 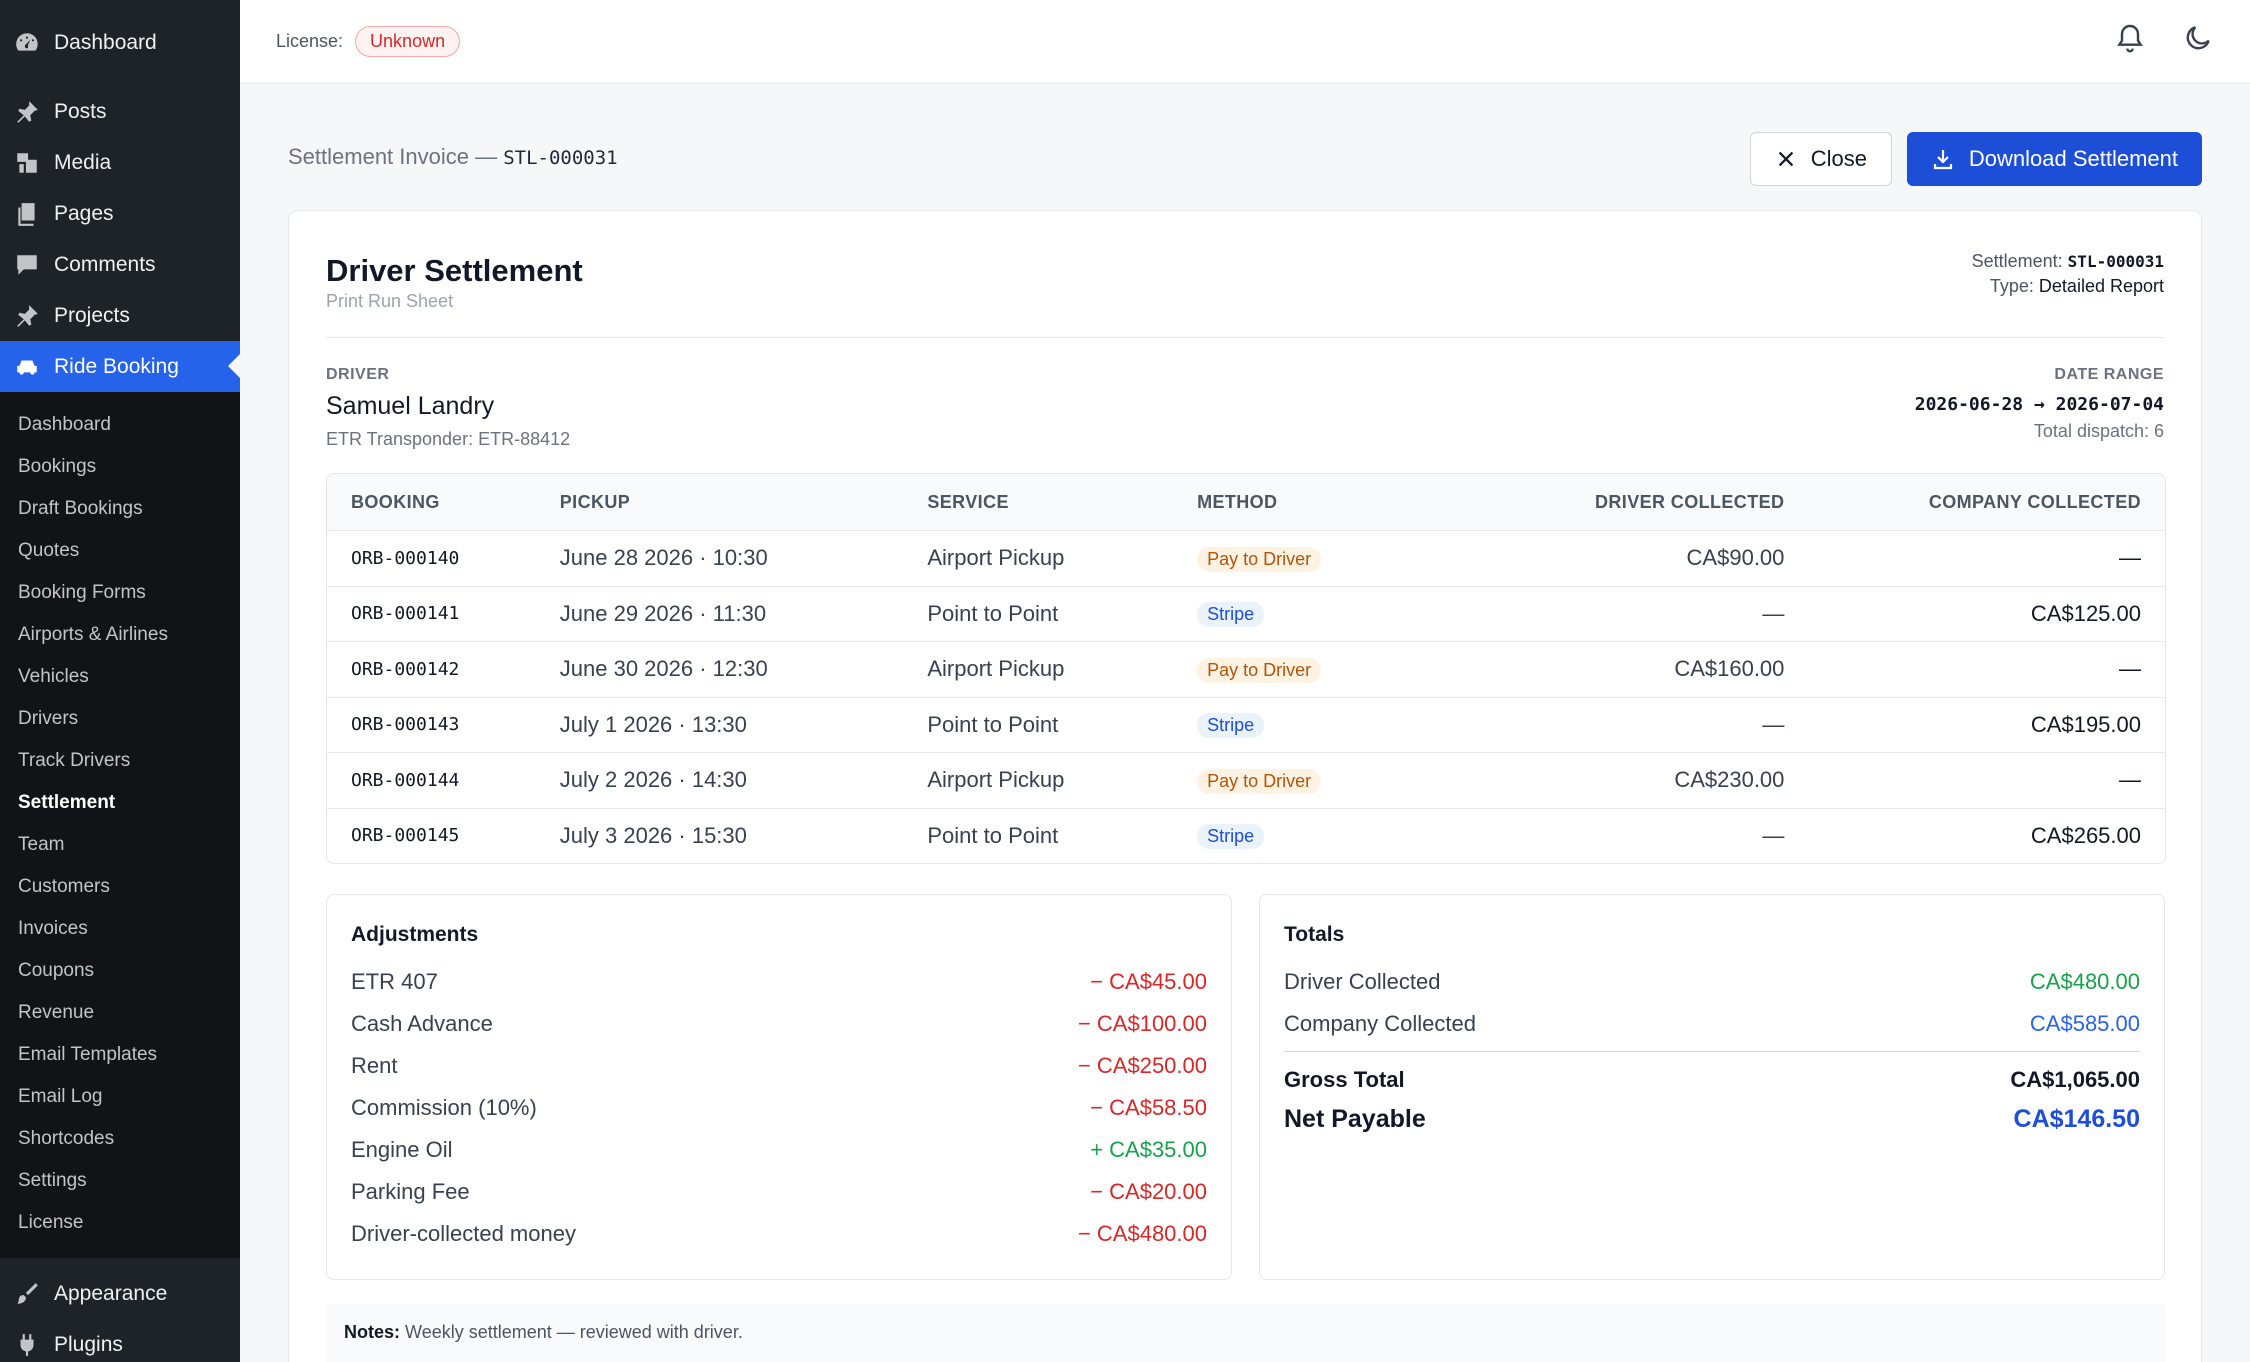 What do you see at coordinates (84, 213) in the screenshot?
I see `sidebar-item-label: Pages` at bounding box center [84, 213].